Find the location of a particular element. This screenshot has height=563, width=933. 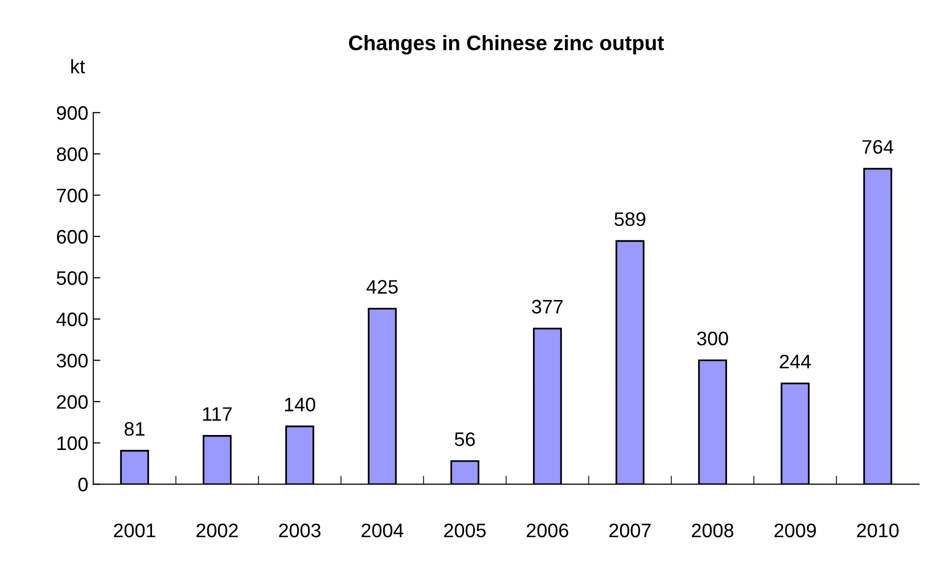

y-tick-label: 600 is located at coordinates (72, 237).